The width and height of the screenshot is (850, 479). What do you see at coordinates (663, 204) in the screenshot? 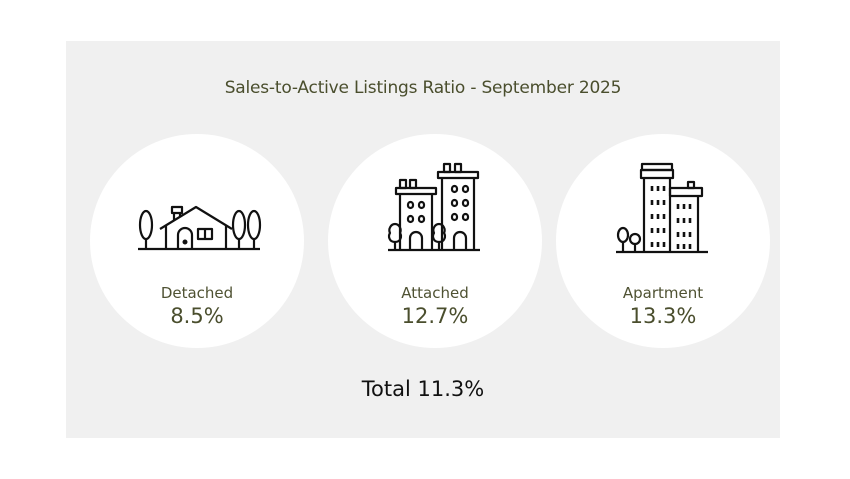
I see `apartment-towers-icon` at bounding box center [663, 204].